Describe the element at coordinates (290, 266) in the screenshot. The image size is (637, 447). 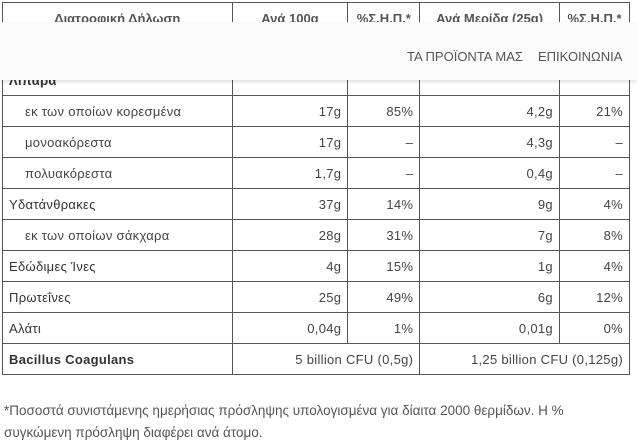
I see `cell: 4g` at that location.